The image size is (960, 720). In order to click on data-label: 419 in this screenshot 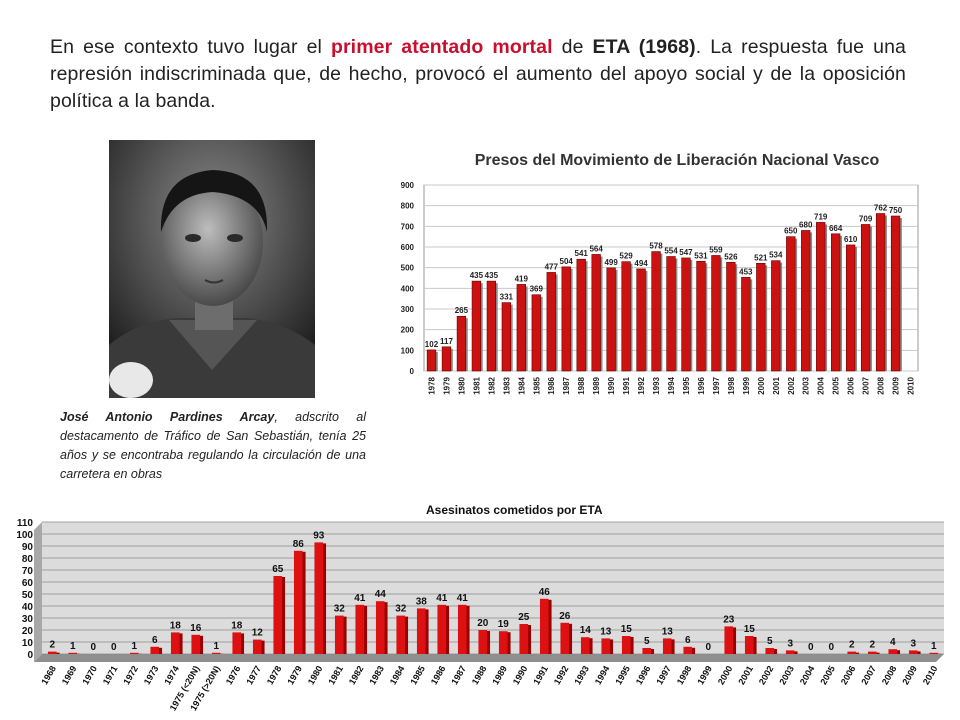, I will do `click(522, 278)`.